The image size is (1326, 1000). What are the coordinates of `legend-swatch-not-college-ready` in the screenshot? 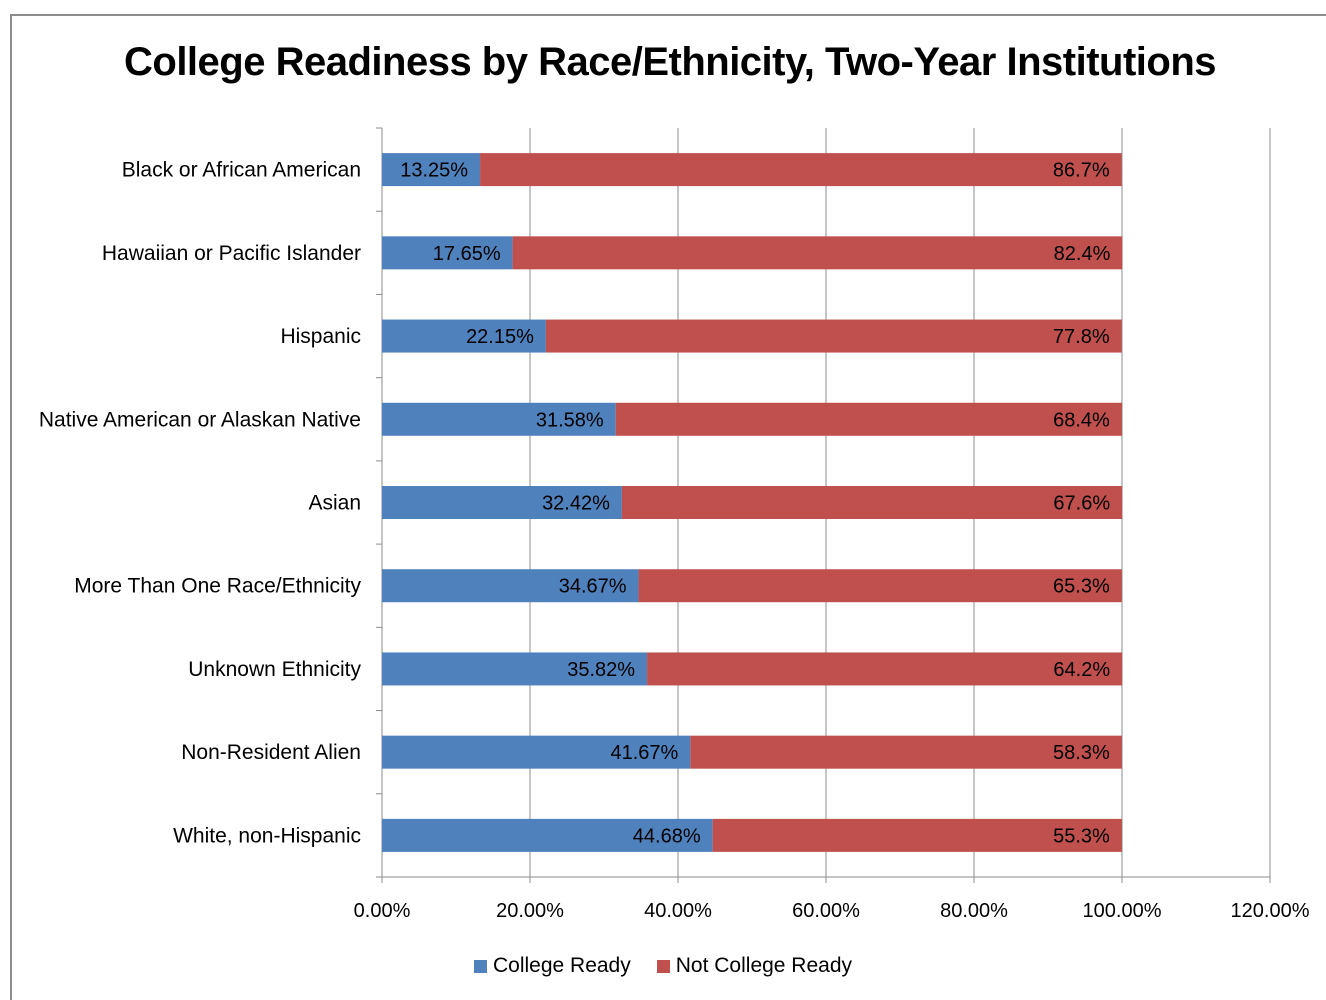 It's located at (663, 966).